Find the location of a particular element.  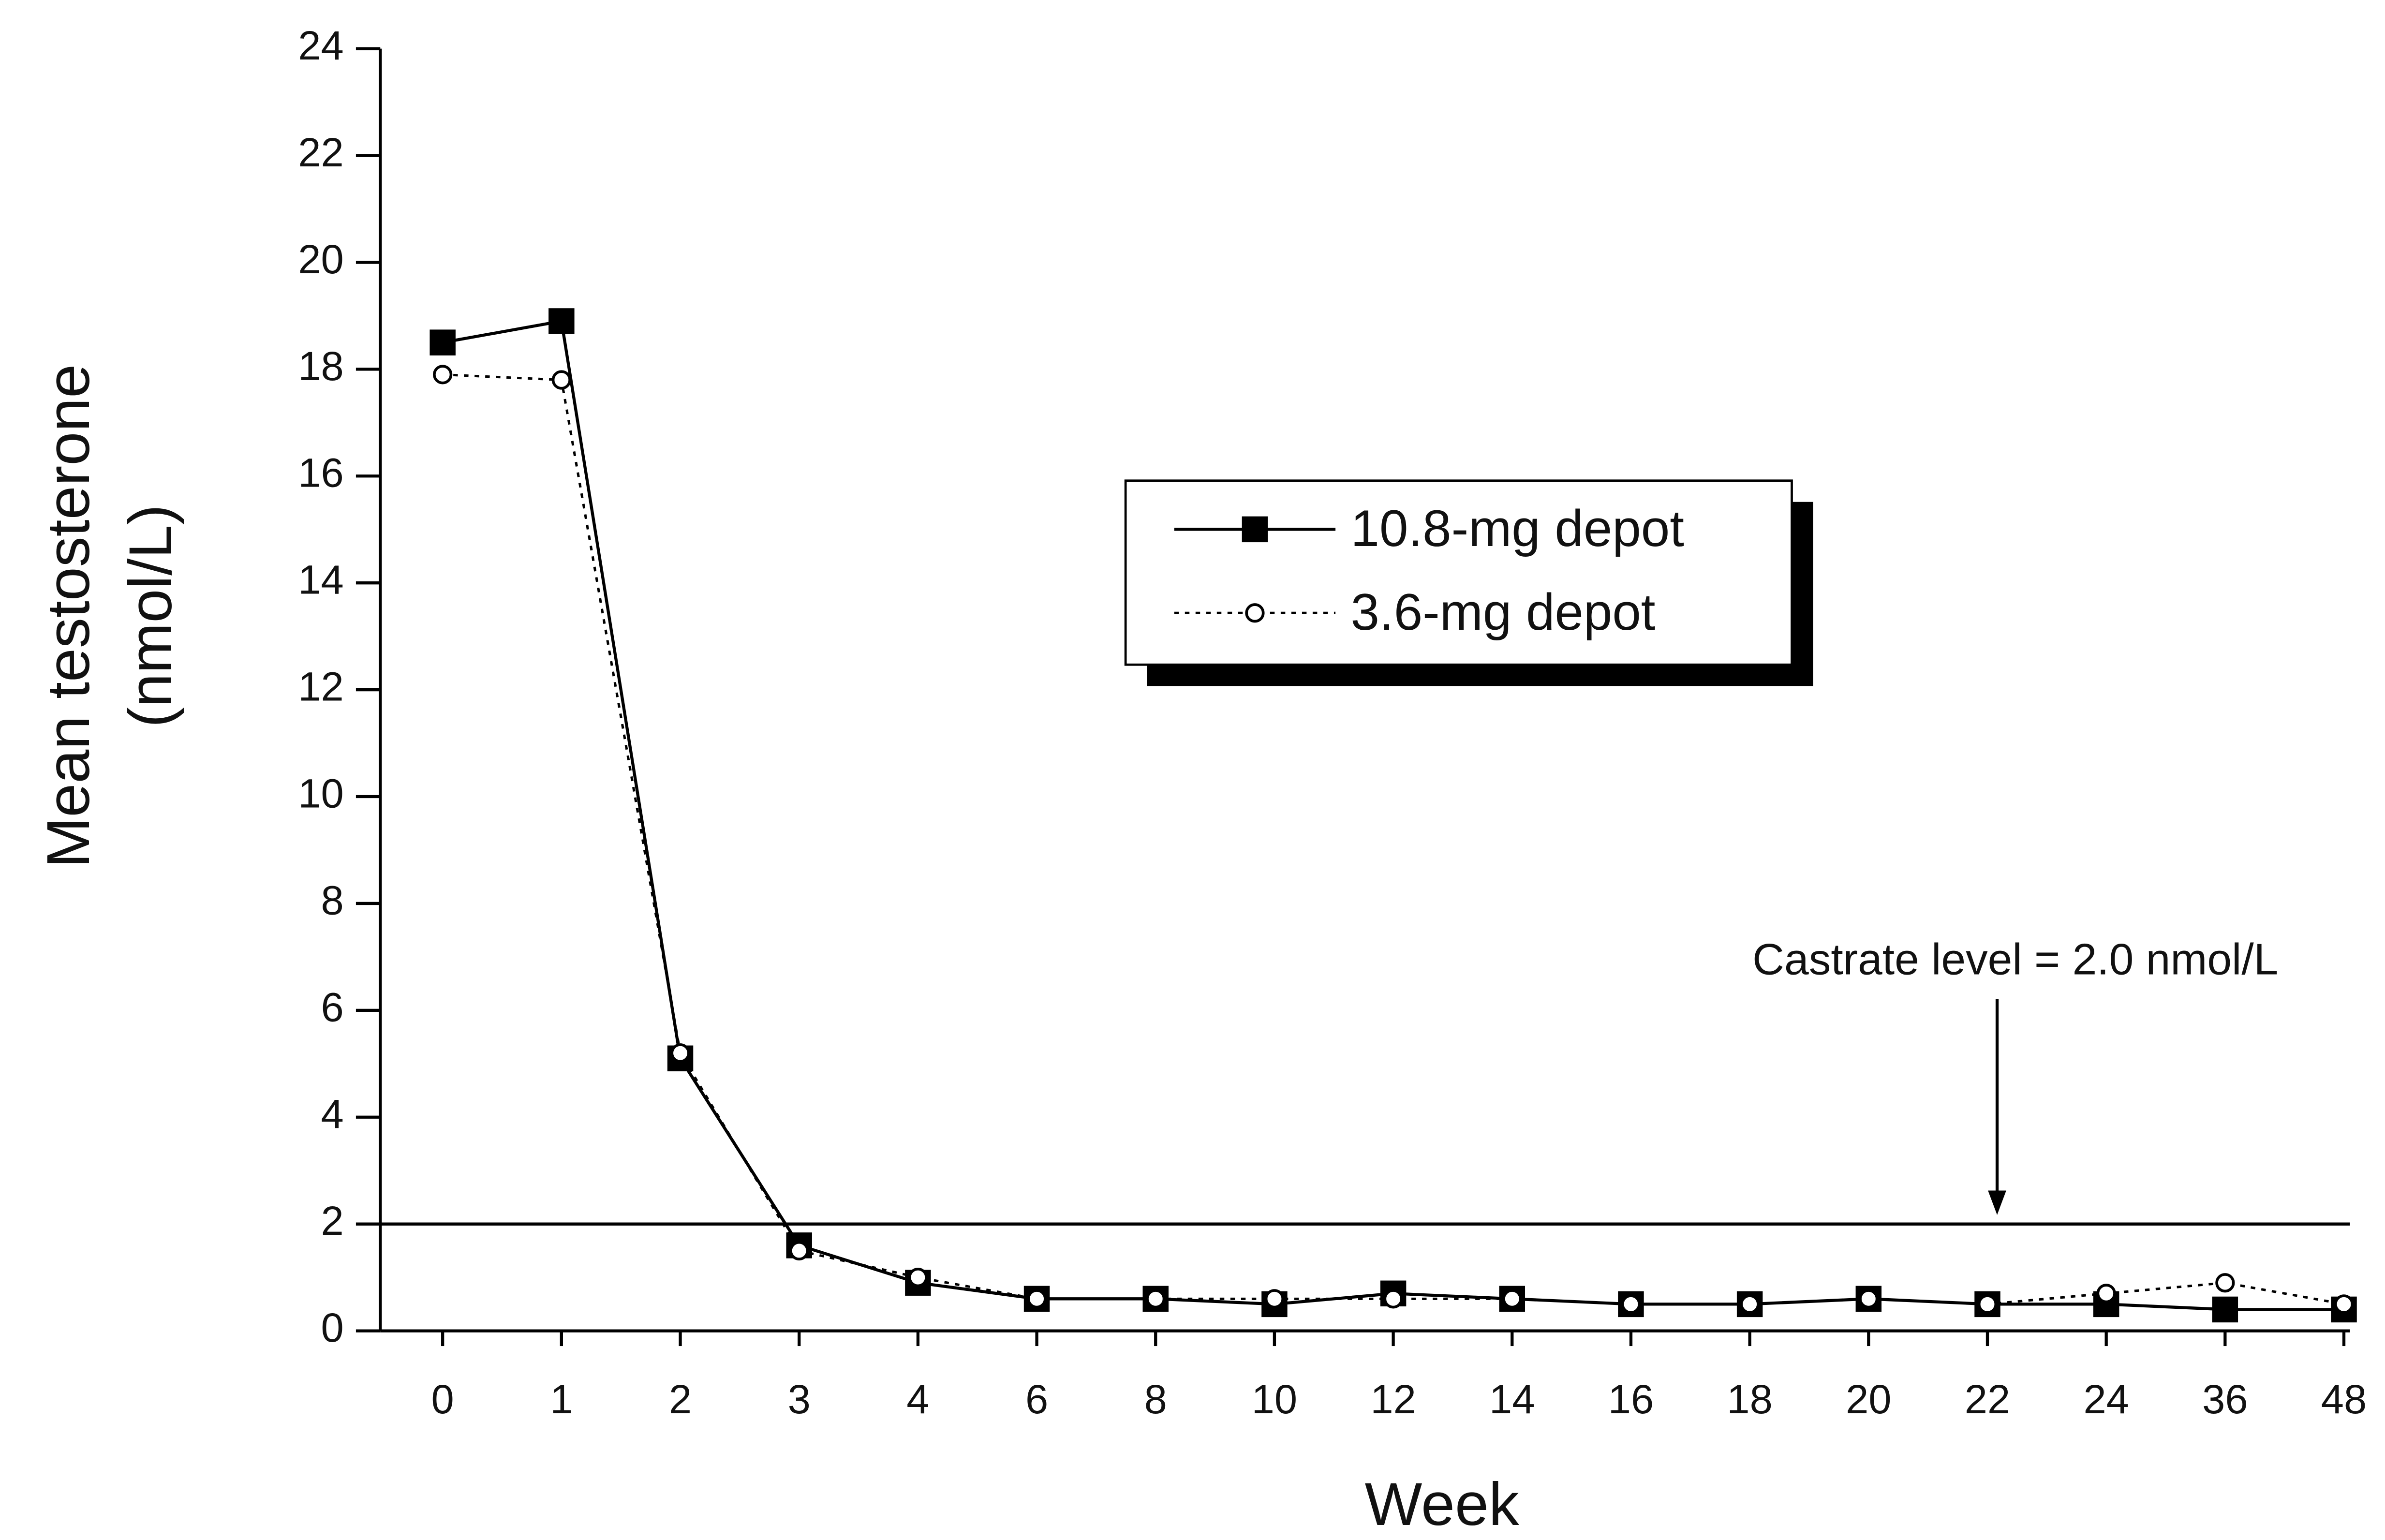

x-tick-label: 36 is located at coordinates (2225, 1399).